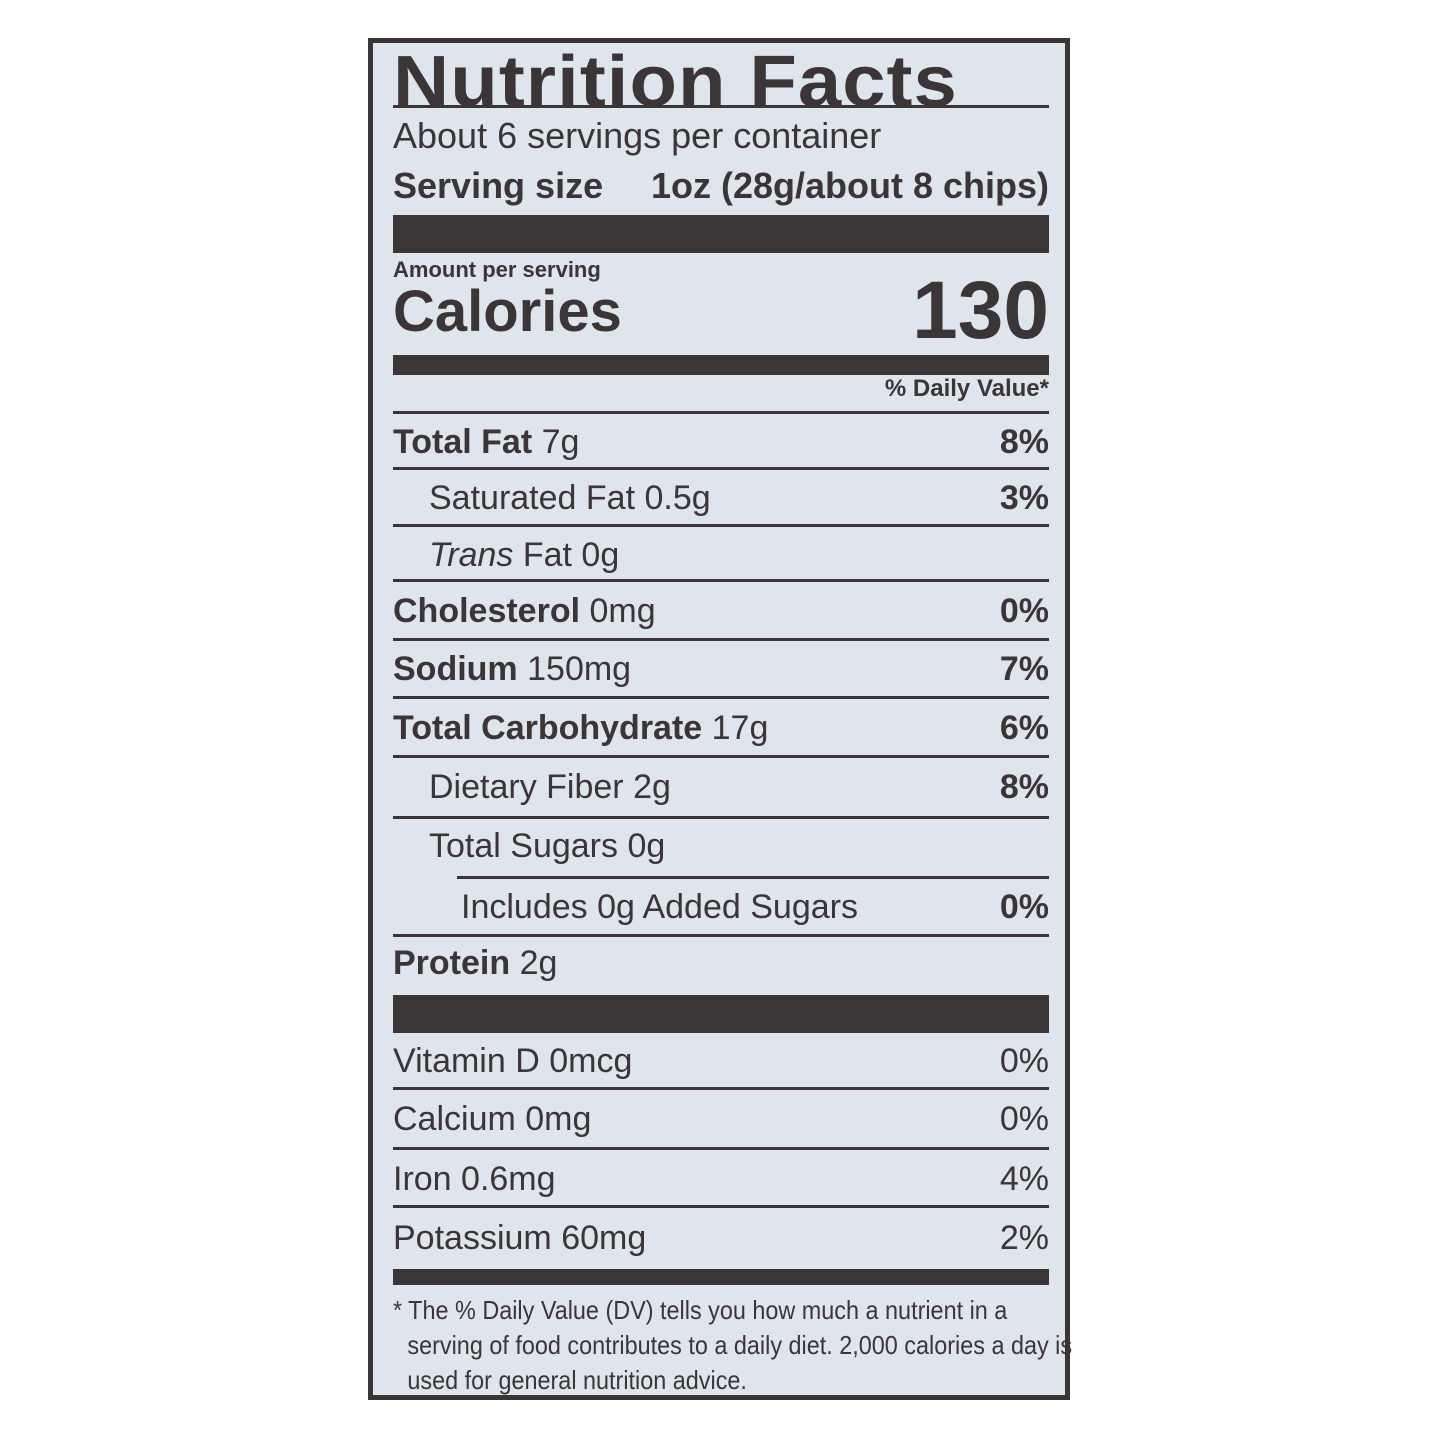 The height and width of the screenshot is (1445, 1445). I want to click on nutrient-row-protein: Protein 2g, so click(721, 963).